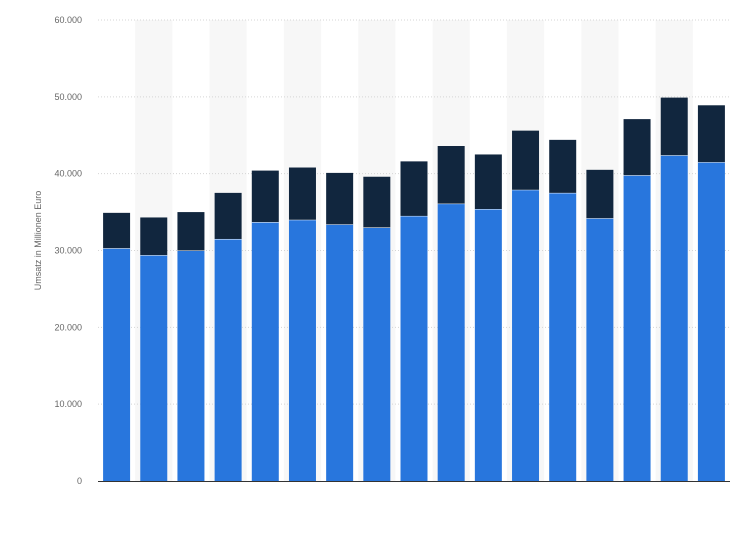  What do you see at coordinates (68, 20) in the screenshot?
I see `y-tick-label: 60.000` at bounding box center [68, 20].